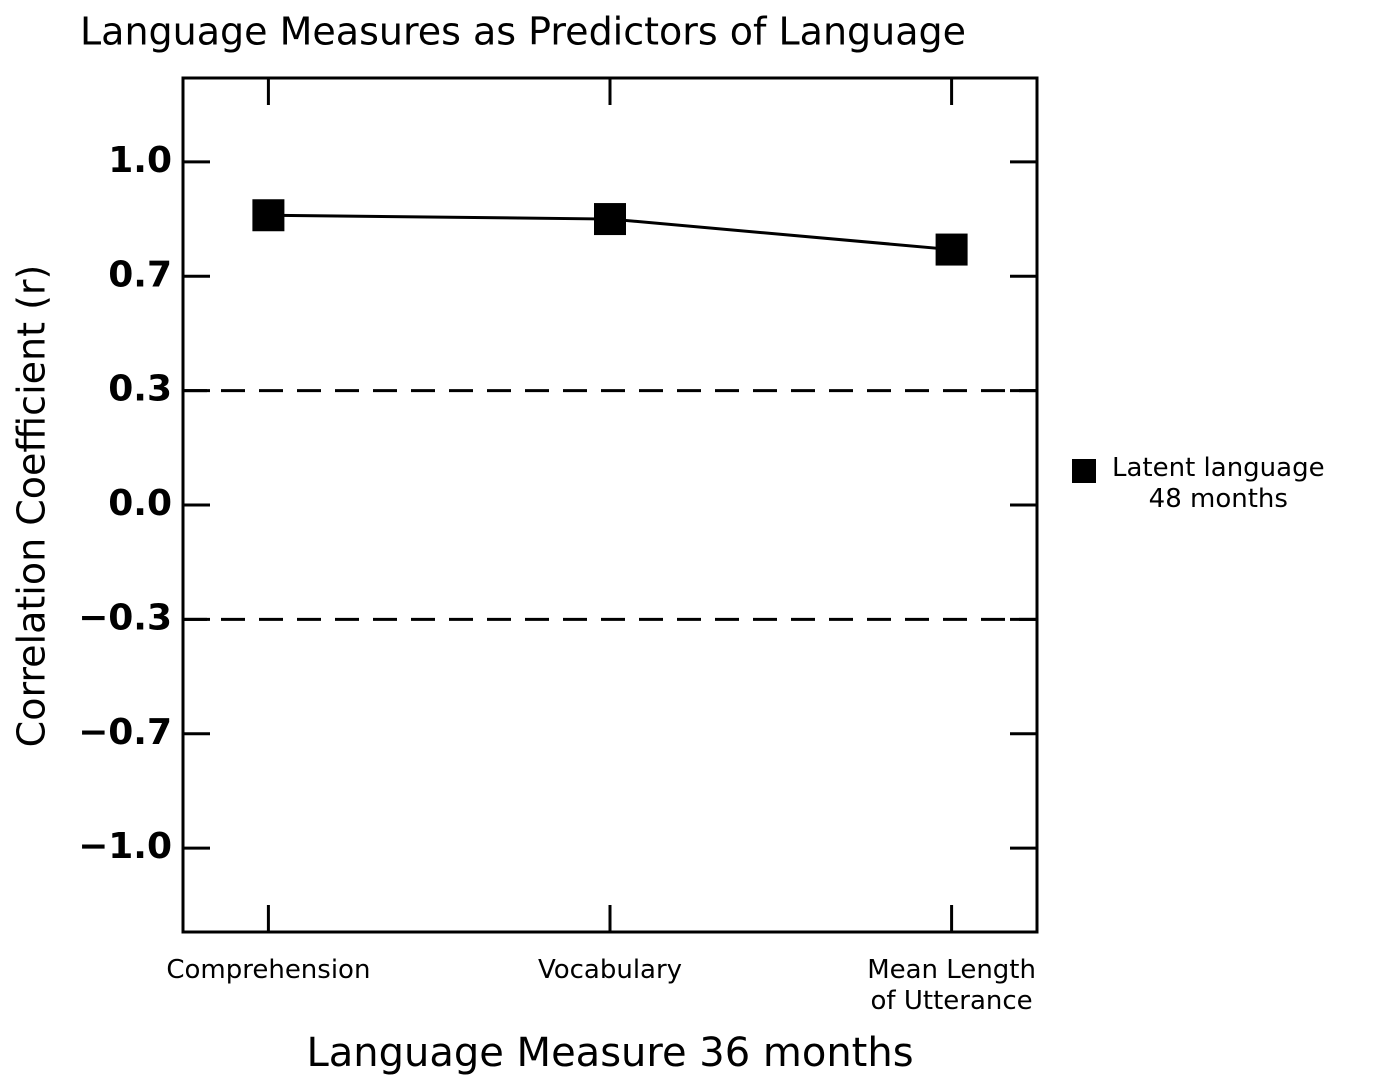  What do you see at coordinates (140, 503) in the screenshot?
I see `y-tick-label: 0.0` at bounding box center [140, 503].